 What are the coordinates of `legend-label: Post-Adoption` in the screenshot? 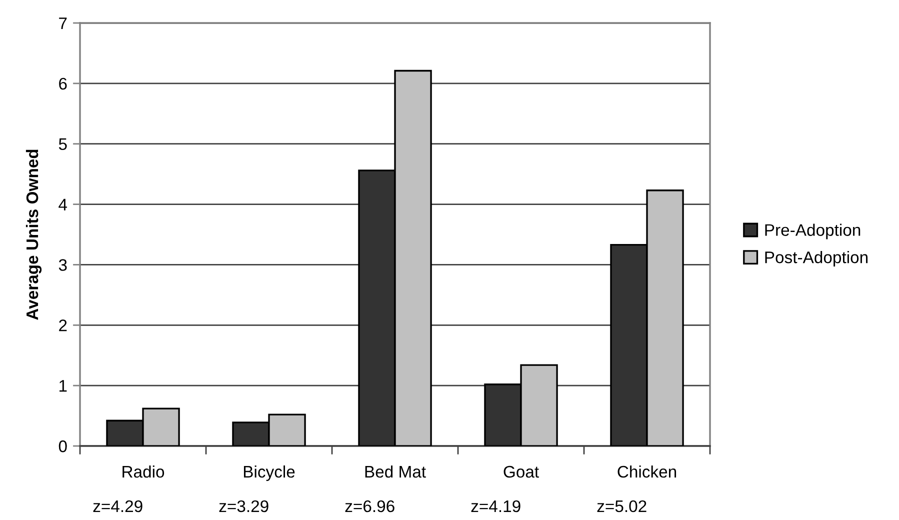 It's located at (816, 258).